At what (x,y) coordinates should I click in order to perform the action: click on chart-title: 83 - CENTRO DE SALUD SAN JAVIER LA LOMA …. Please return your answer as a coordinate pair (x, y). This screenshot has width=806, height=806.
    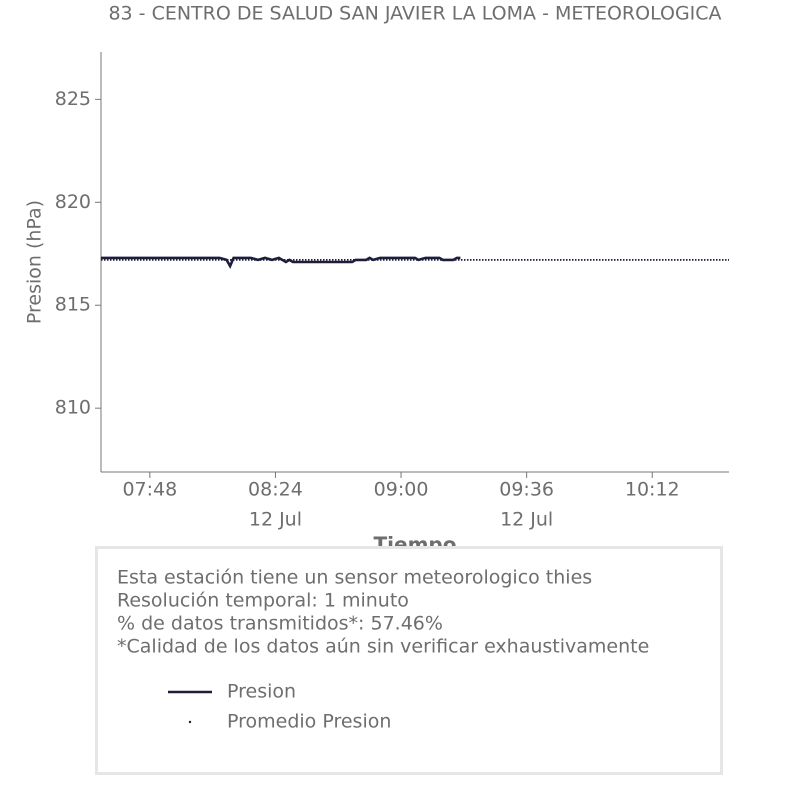
    Looking at the image, I should click on (414, 14).